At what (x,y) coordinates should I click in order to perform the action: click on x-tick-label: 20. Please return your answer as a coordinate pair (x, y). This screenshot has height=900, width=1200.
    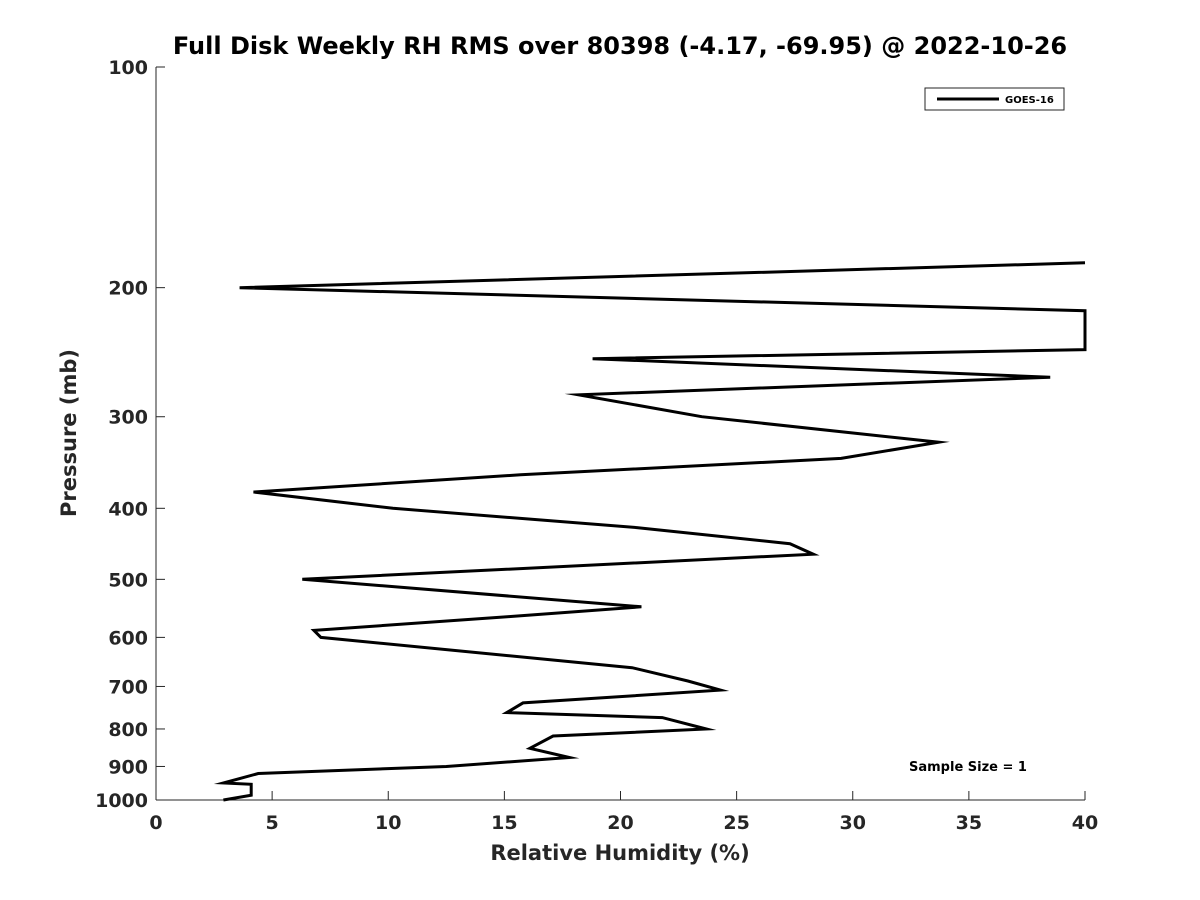
    Looking at the image, I should click on (620, 823).